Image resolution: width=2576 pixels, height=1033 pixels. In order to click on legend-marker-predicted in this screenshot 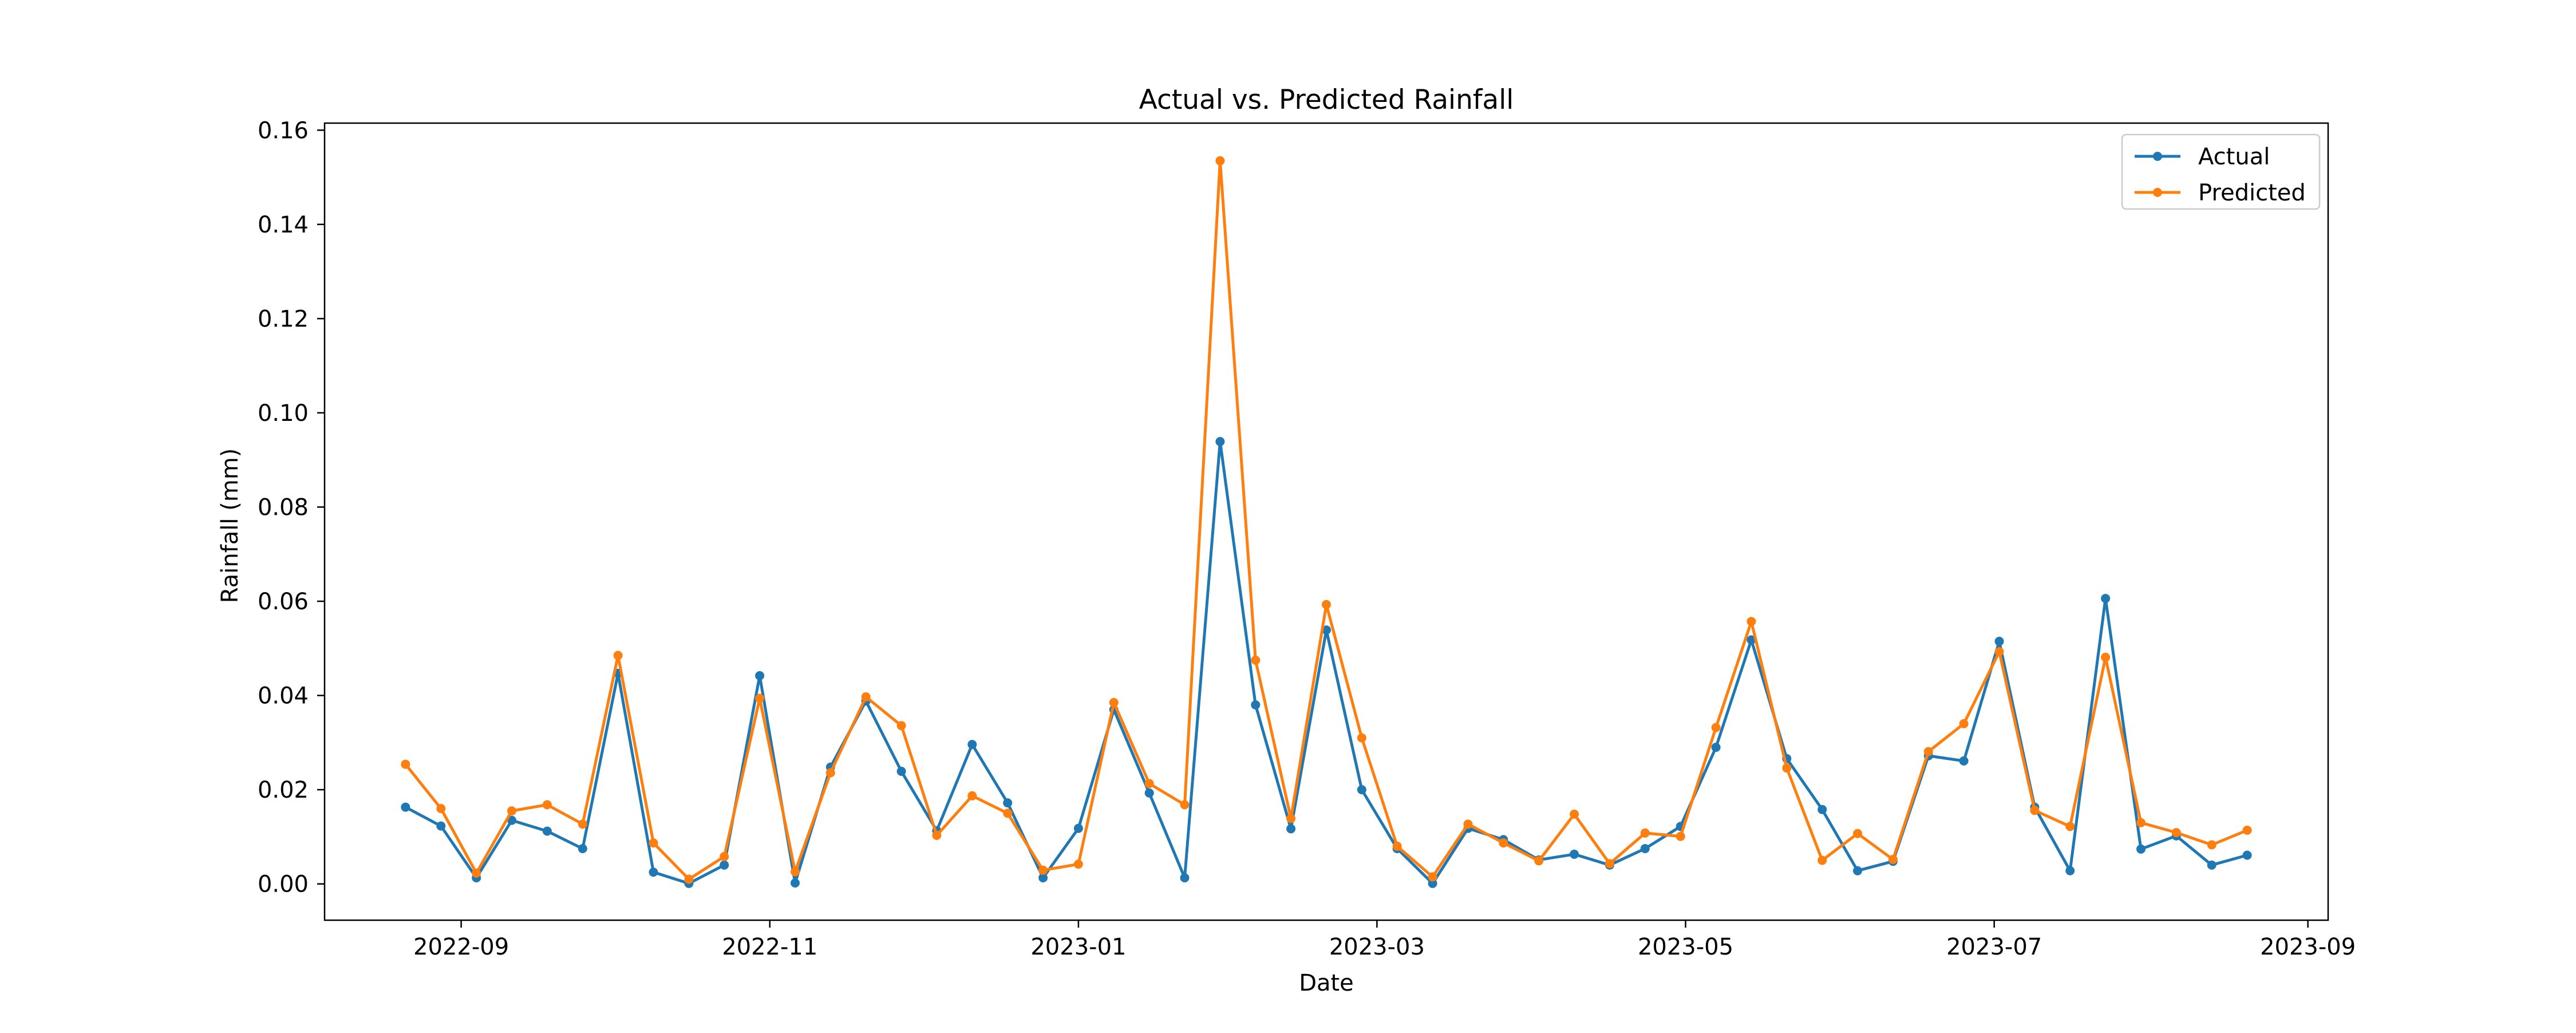, I will do `click(2157, 192)`.